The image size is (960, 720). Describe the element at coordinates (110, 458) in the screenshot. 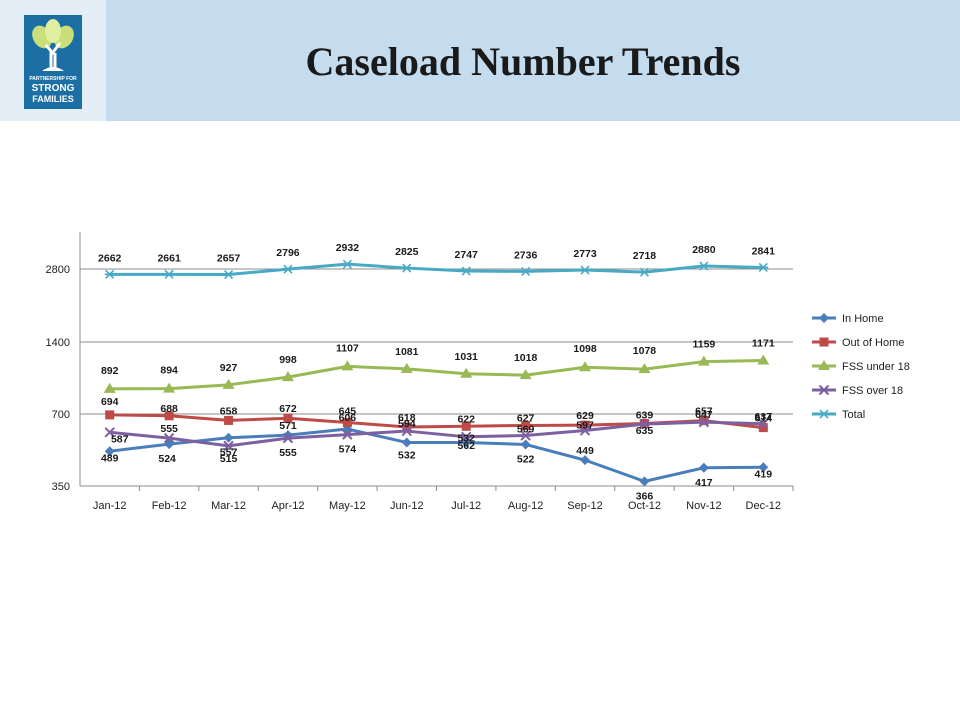

I see `data-label: 489` at that location.